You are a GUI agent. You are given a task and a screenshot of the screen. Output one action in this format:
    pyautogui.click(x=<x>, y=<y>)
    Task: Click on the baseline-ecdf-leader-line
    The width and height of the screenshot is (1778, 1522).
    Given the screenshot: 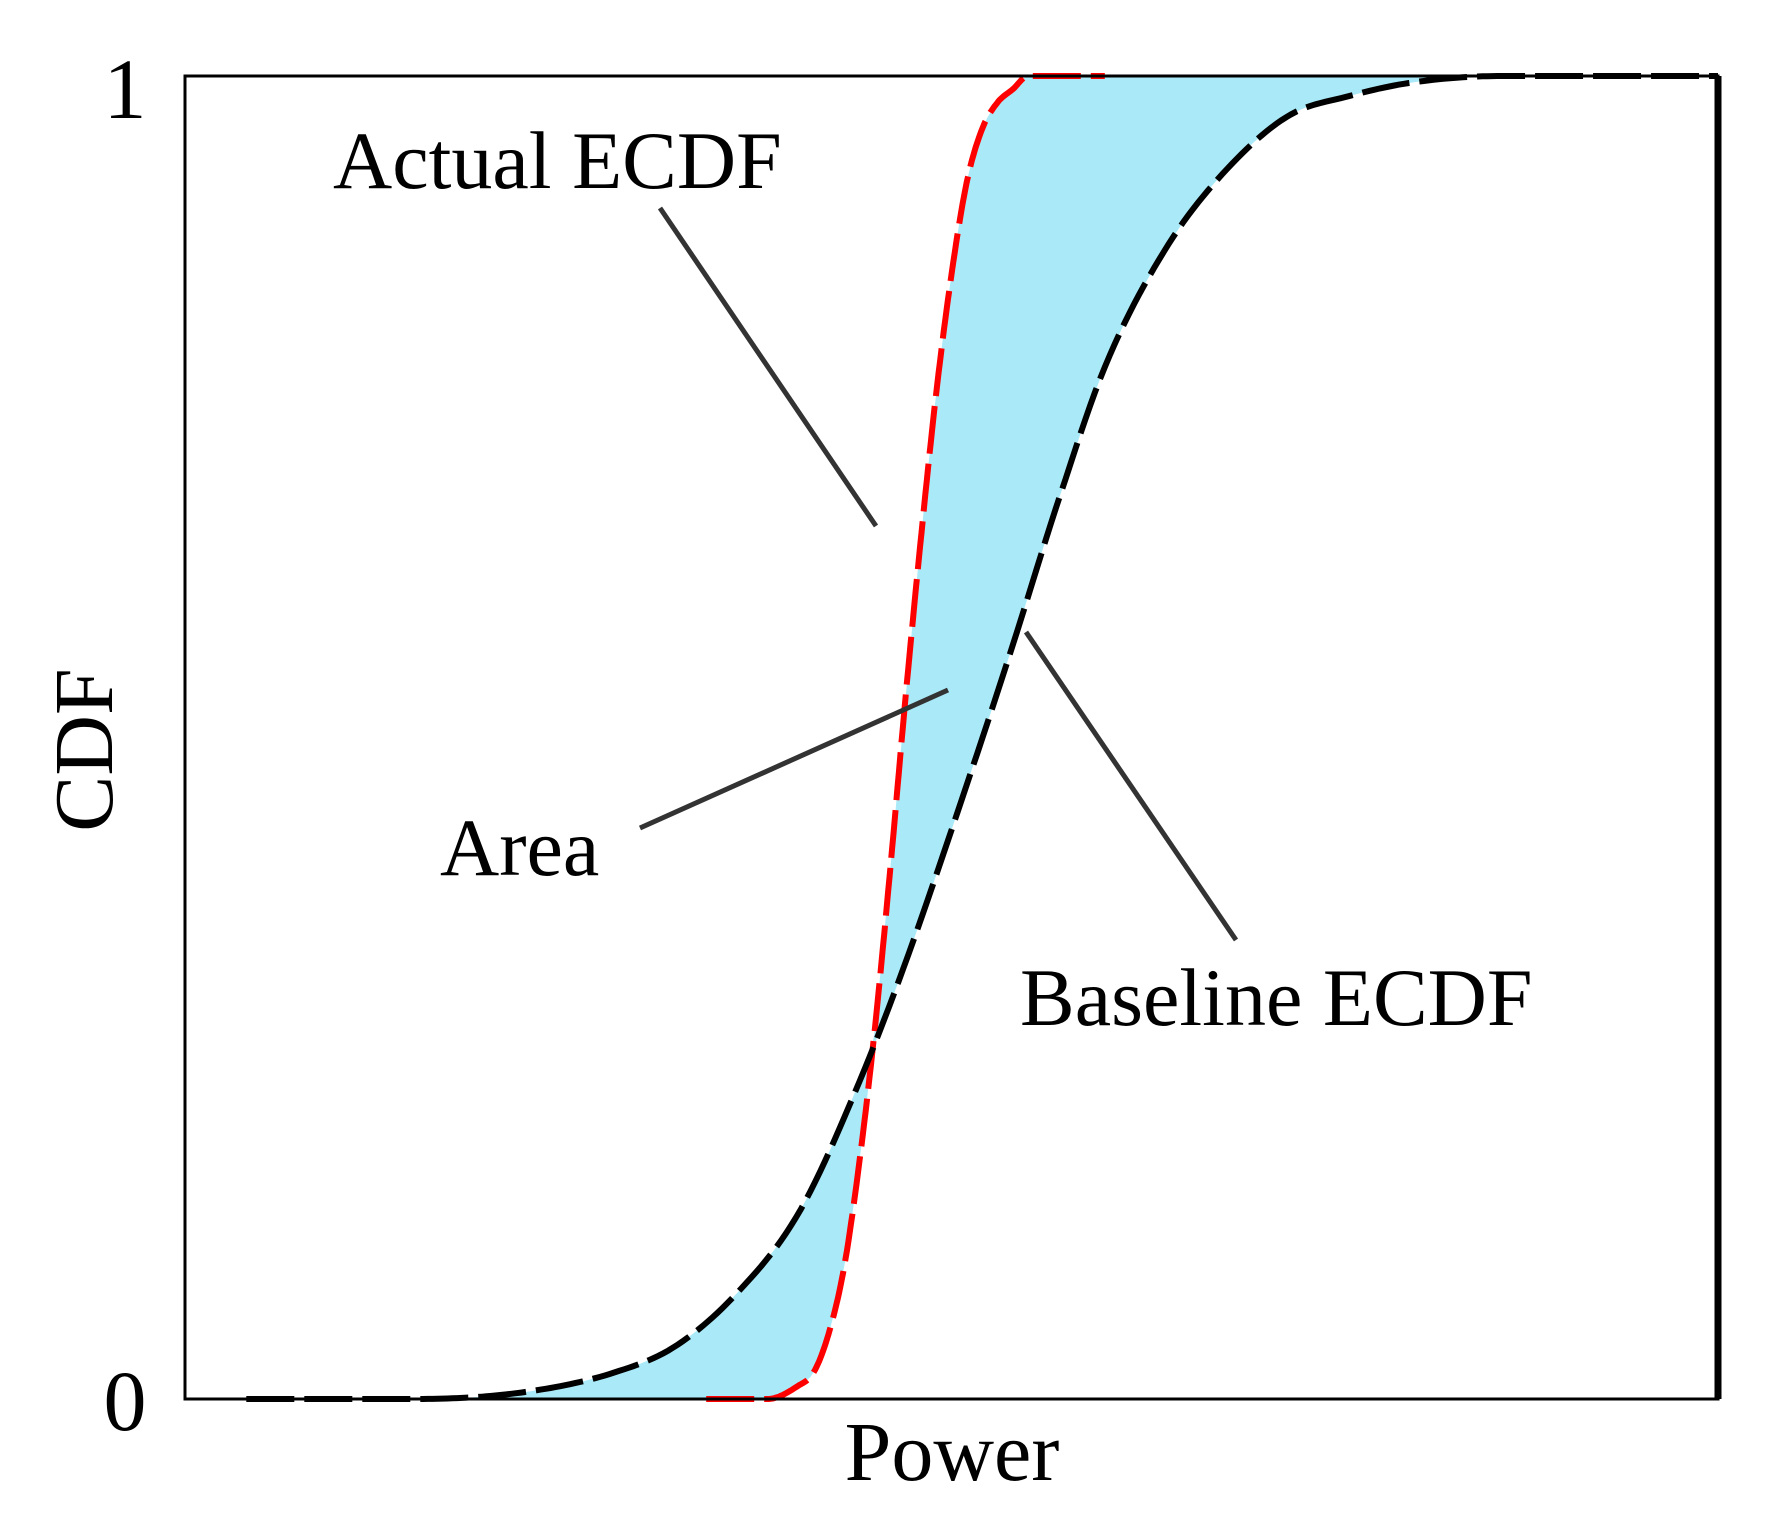 What is the action you would take?
    pyautogui.click(x=1131, y=786)
    